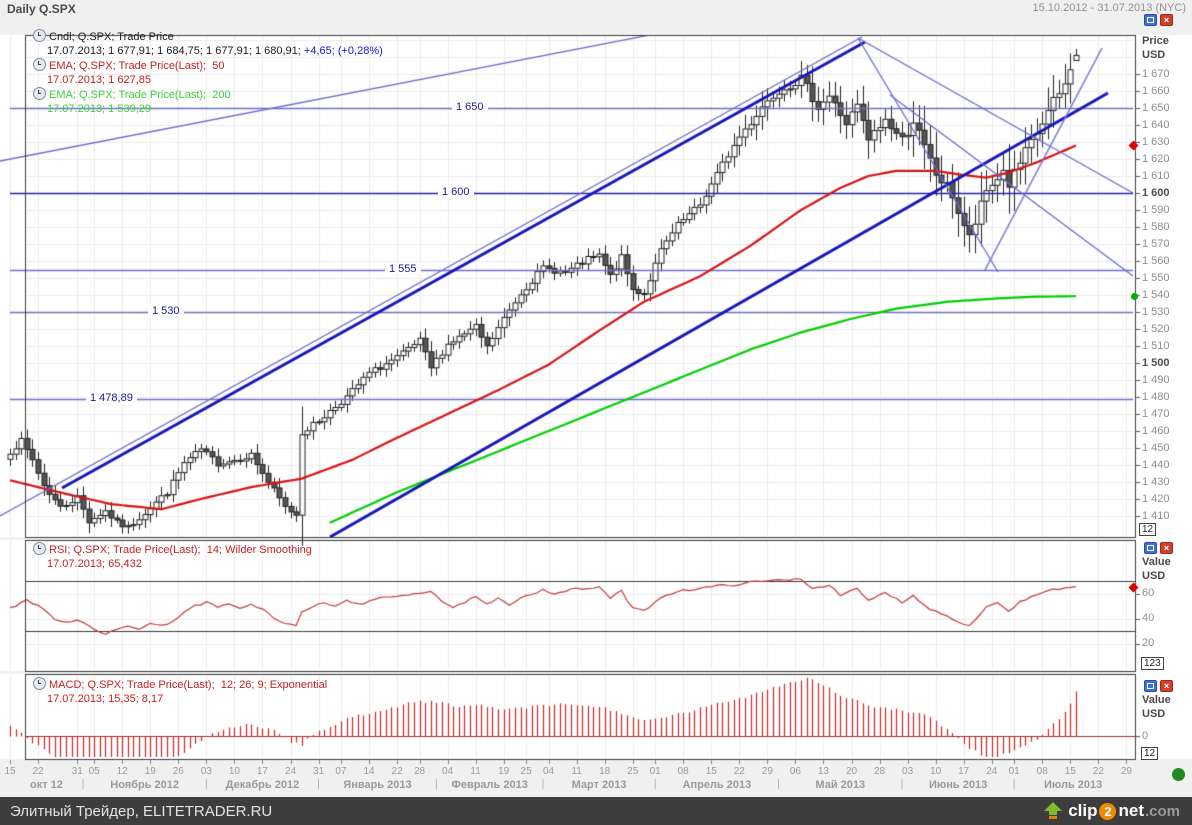 Image resolution: width=1192 pixels, height=825 pixels. What do you see at coordinates (141, 811) in the screenshot?
I see `watermark-text: Элитный Трейдер, ELITETRADER.RU` at bounding box center [141, 811].